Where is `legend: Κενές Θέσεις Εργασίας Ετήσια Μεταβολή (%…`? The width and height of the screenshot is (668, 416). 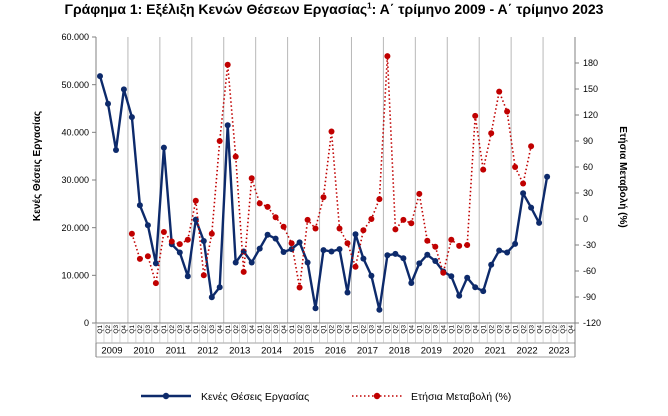
legend: Κενές Θέσεις Εργασίας Ετήσια Μεταβολή (%… is located at coordinates (326, 397).